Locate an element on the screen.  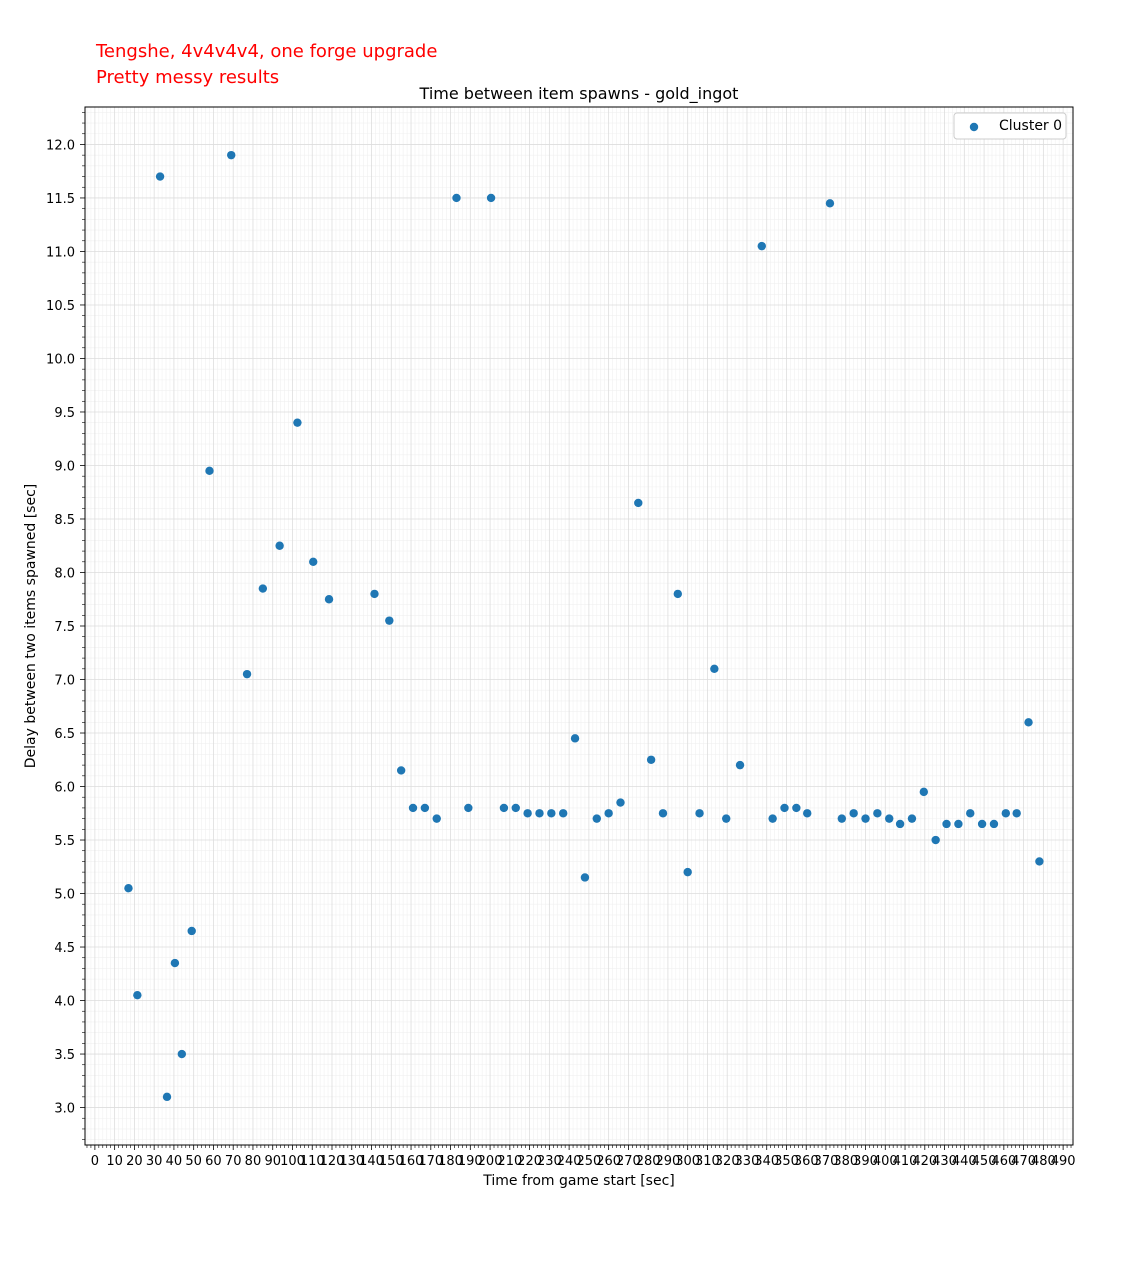
annotation-line-2: Pretty messy results is located at coordinates (188, 77).